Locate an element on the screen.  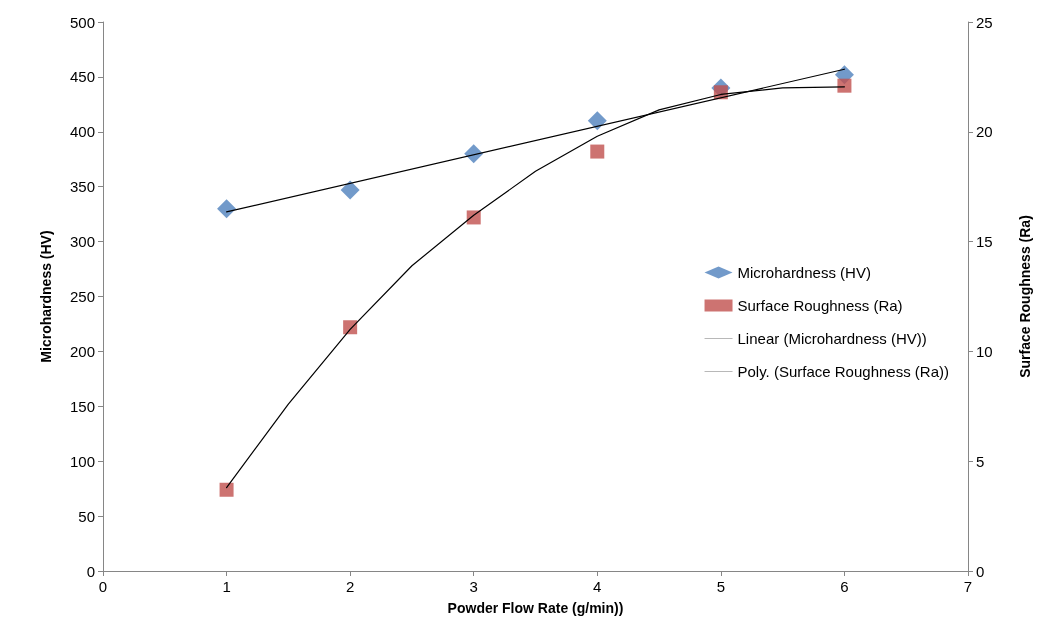
y-tick-label: 100 is located at coordinates (82, 461).